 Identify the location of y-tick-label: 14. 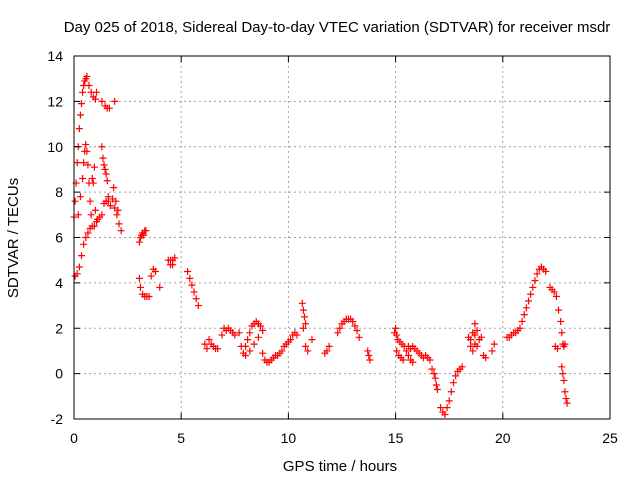
(55, 56).